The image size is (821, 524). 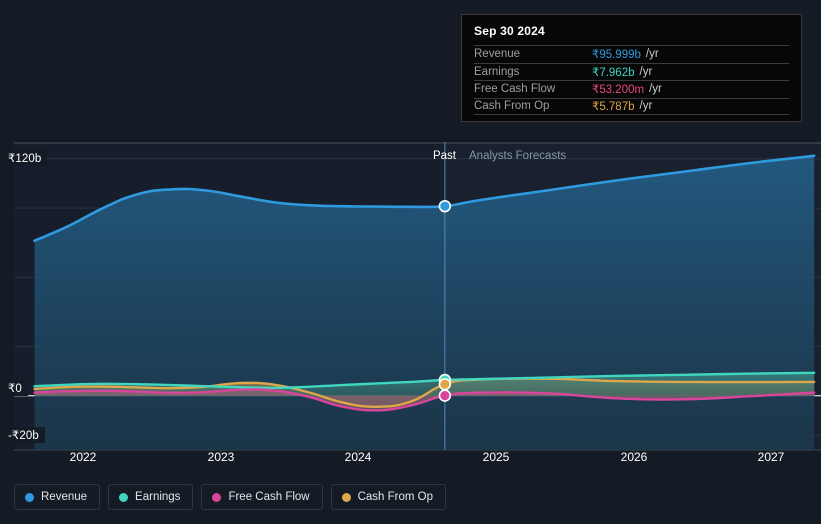 I want to click on y-axis-label-zero: ₹0, so click(x=14, y=387).